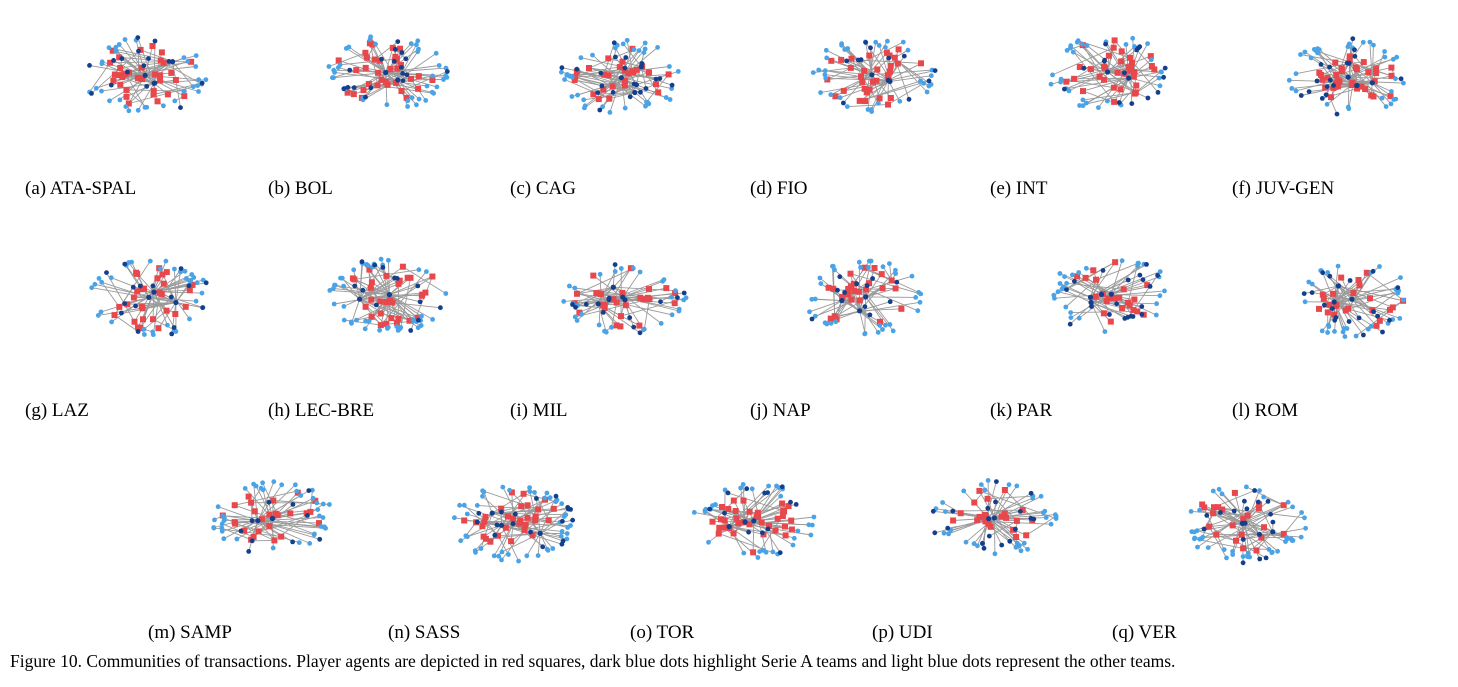 The height and width of the screenshot is (687, 1458). I want to click on panel-label-e: (e) INT, so click(1019, 188).